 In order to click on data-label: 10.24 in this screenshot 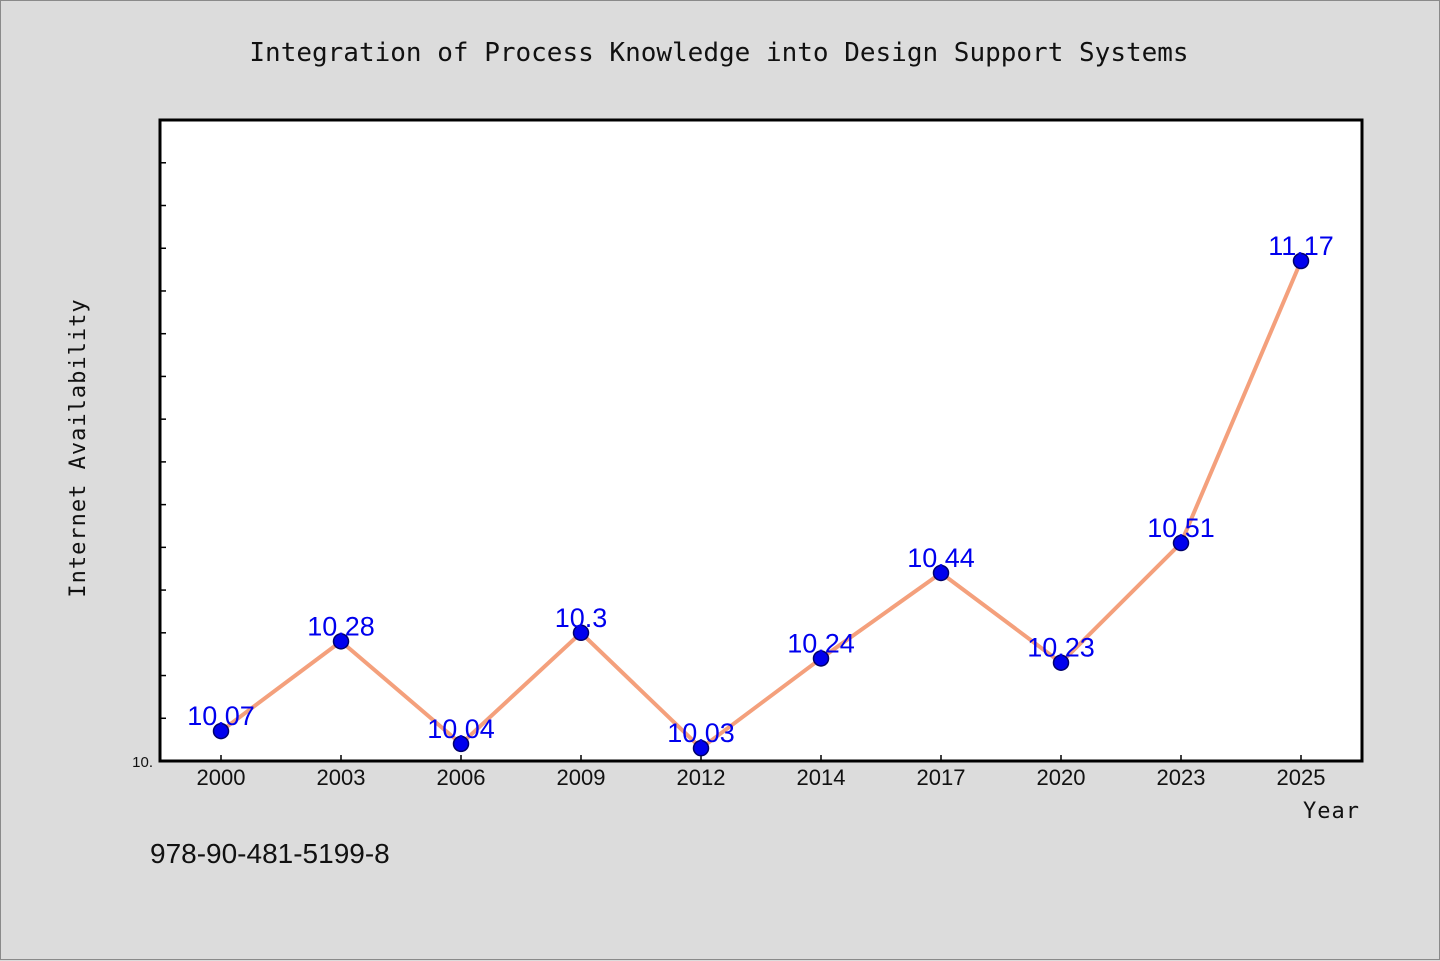, I will do `click(821, 643)`.